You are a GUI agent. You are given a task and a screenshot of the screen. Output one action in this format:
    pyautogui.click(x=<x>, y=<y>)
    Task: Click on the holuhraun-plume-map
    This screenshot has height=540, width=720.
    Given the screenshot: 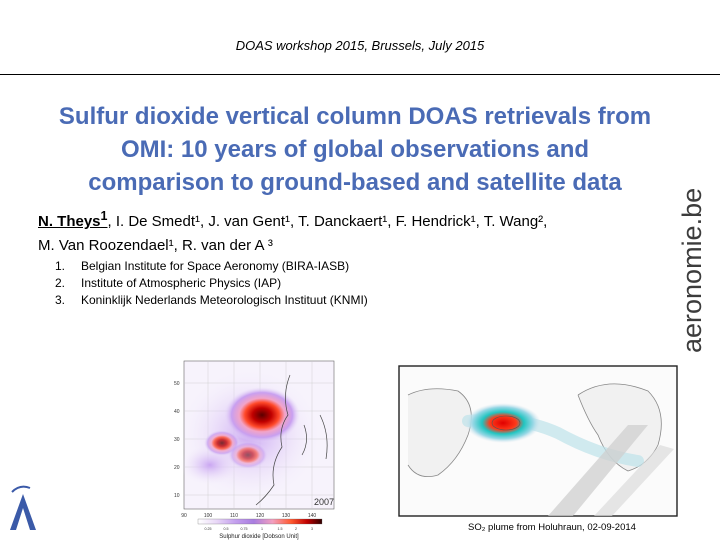 What is the action you would take?
    pyautogui.click(x=538, y=441)
    